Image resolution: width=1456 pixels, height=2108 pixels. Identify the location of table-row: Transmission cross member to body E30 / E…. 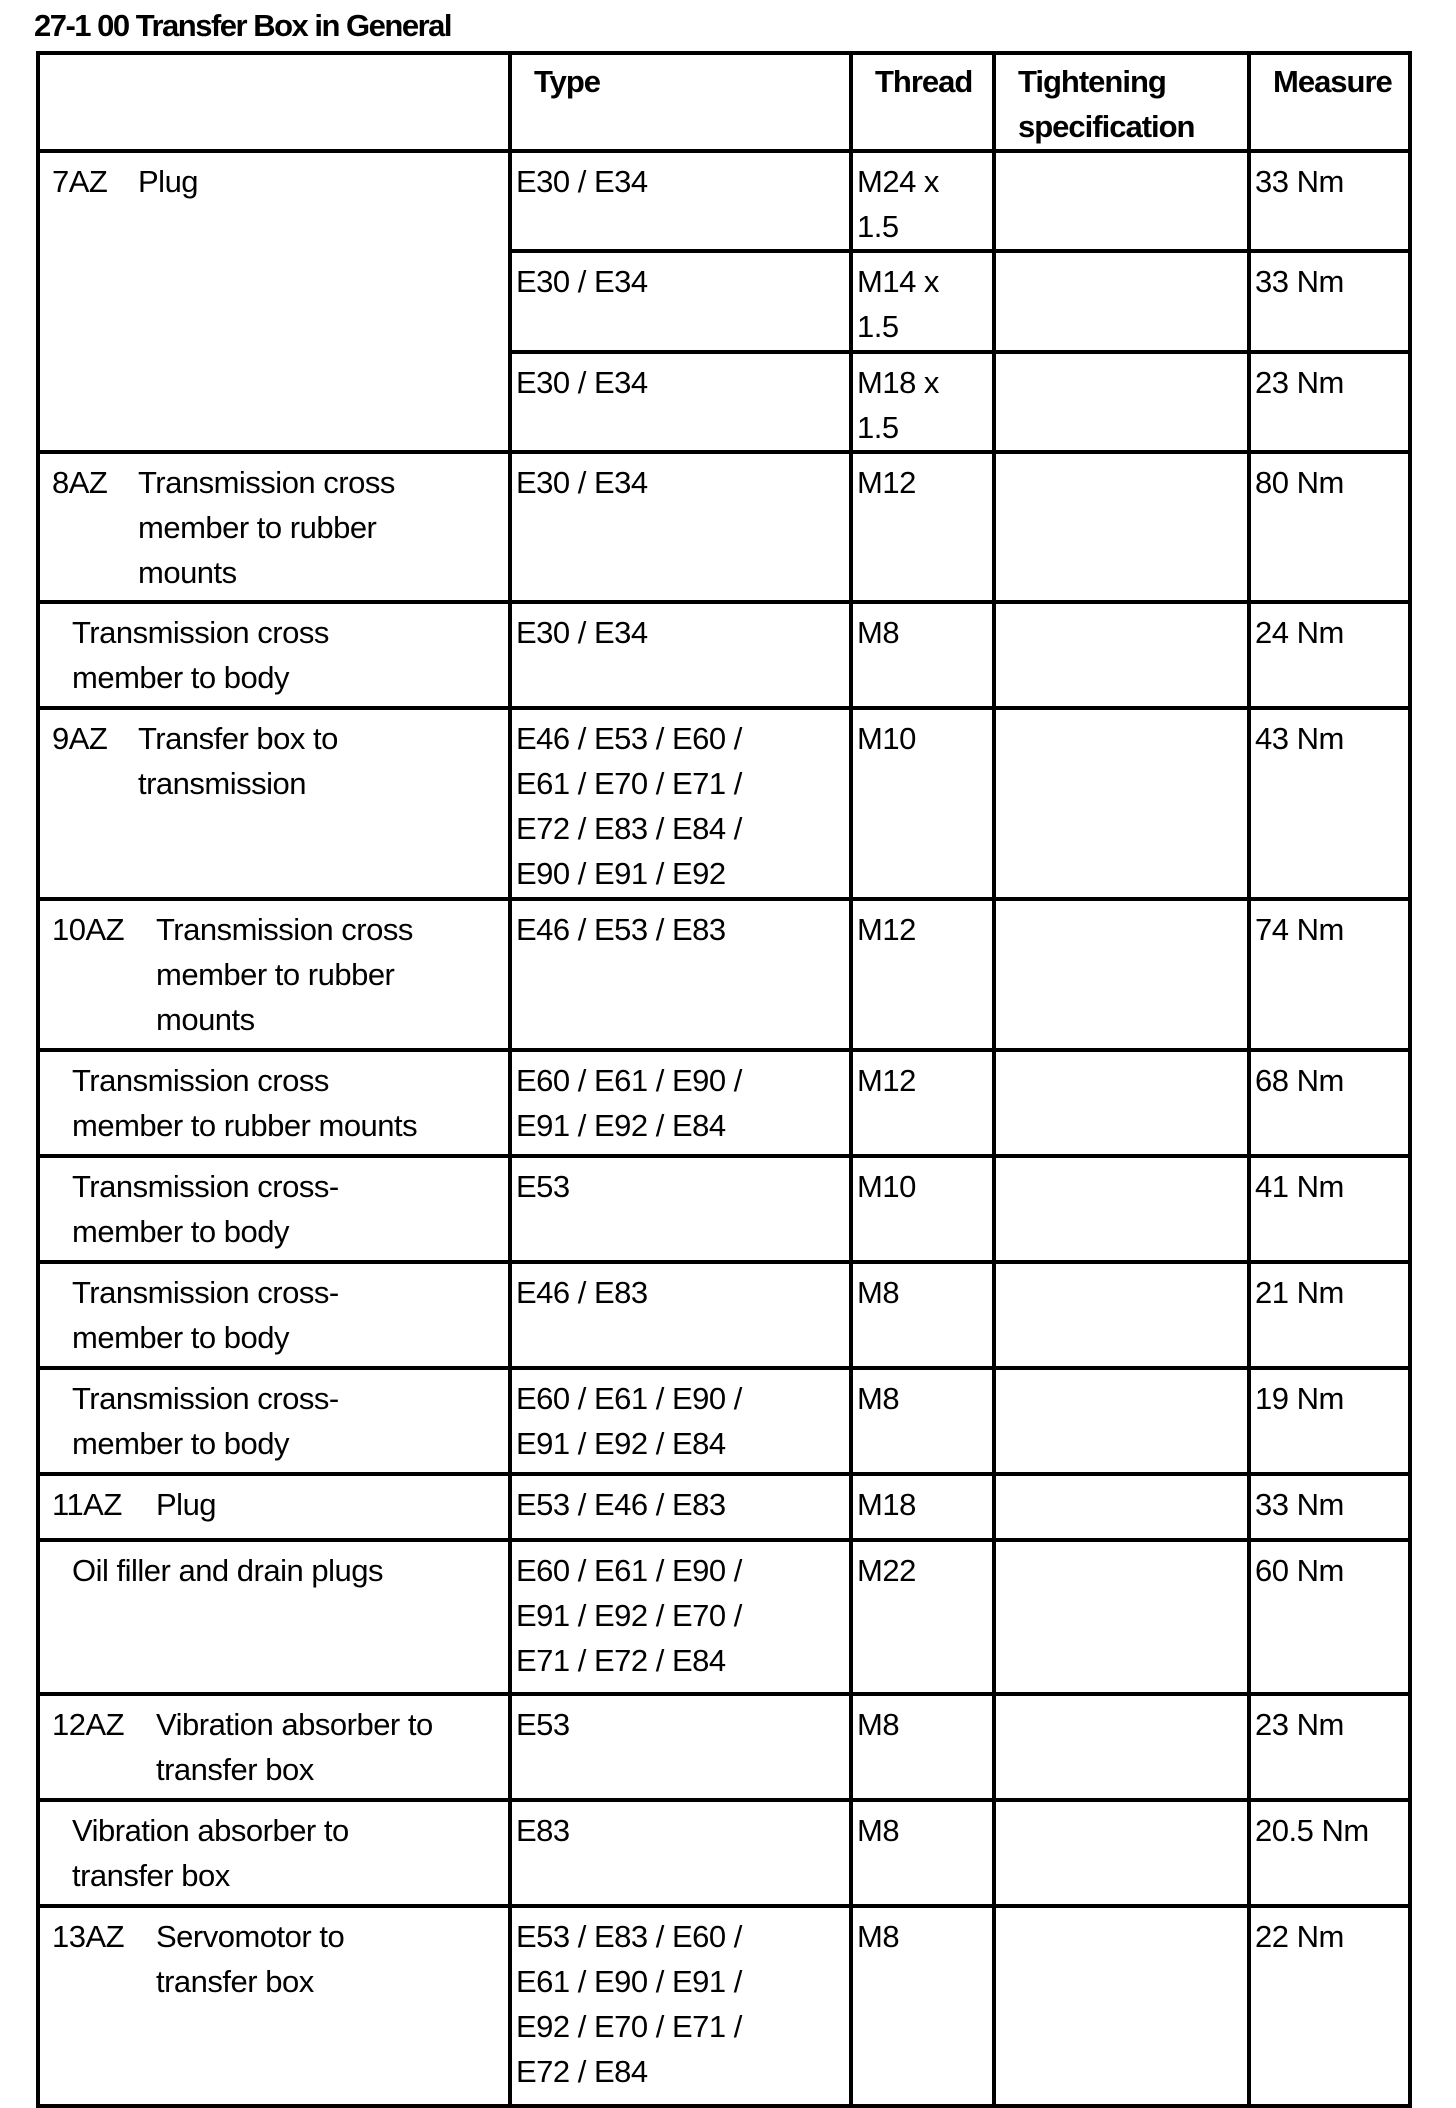
(724, 655).